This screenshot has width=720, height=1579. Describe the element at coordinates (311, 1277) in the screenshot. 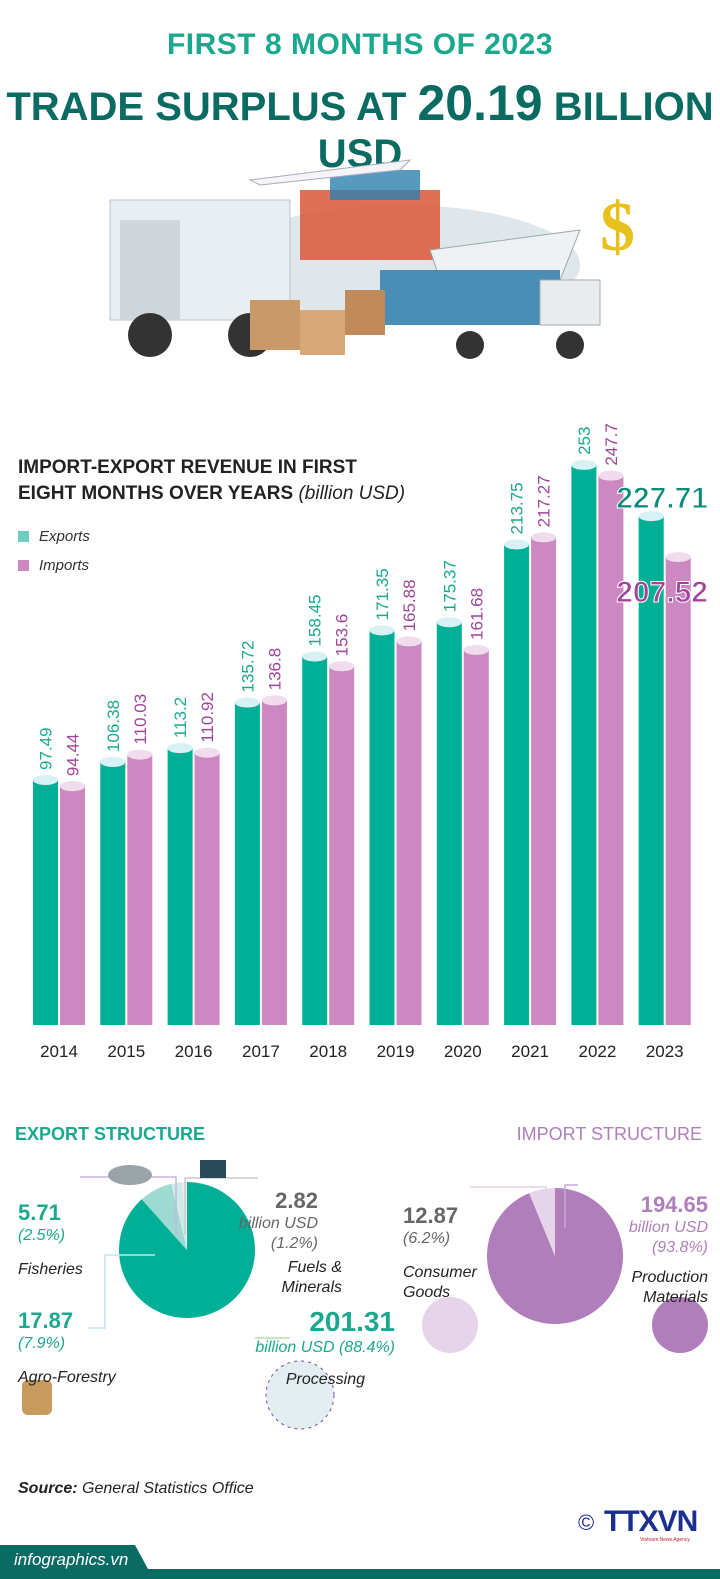

I see `fuels-minerals-name: Fuels & Minerals` at that location.